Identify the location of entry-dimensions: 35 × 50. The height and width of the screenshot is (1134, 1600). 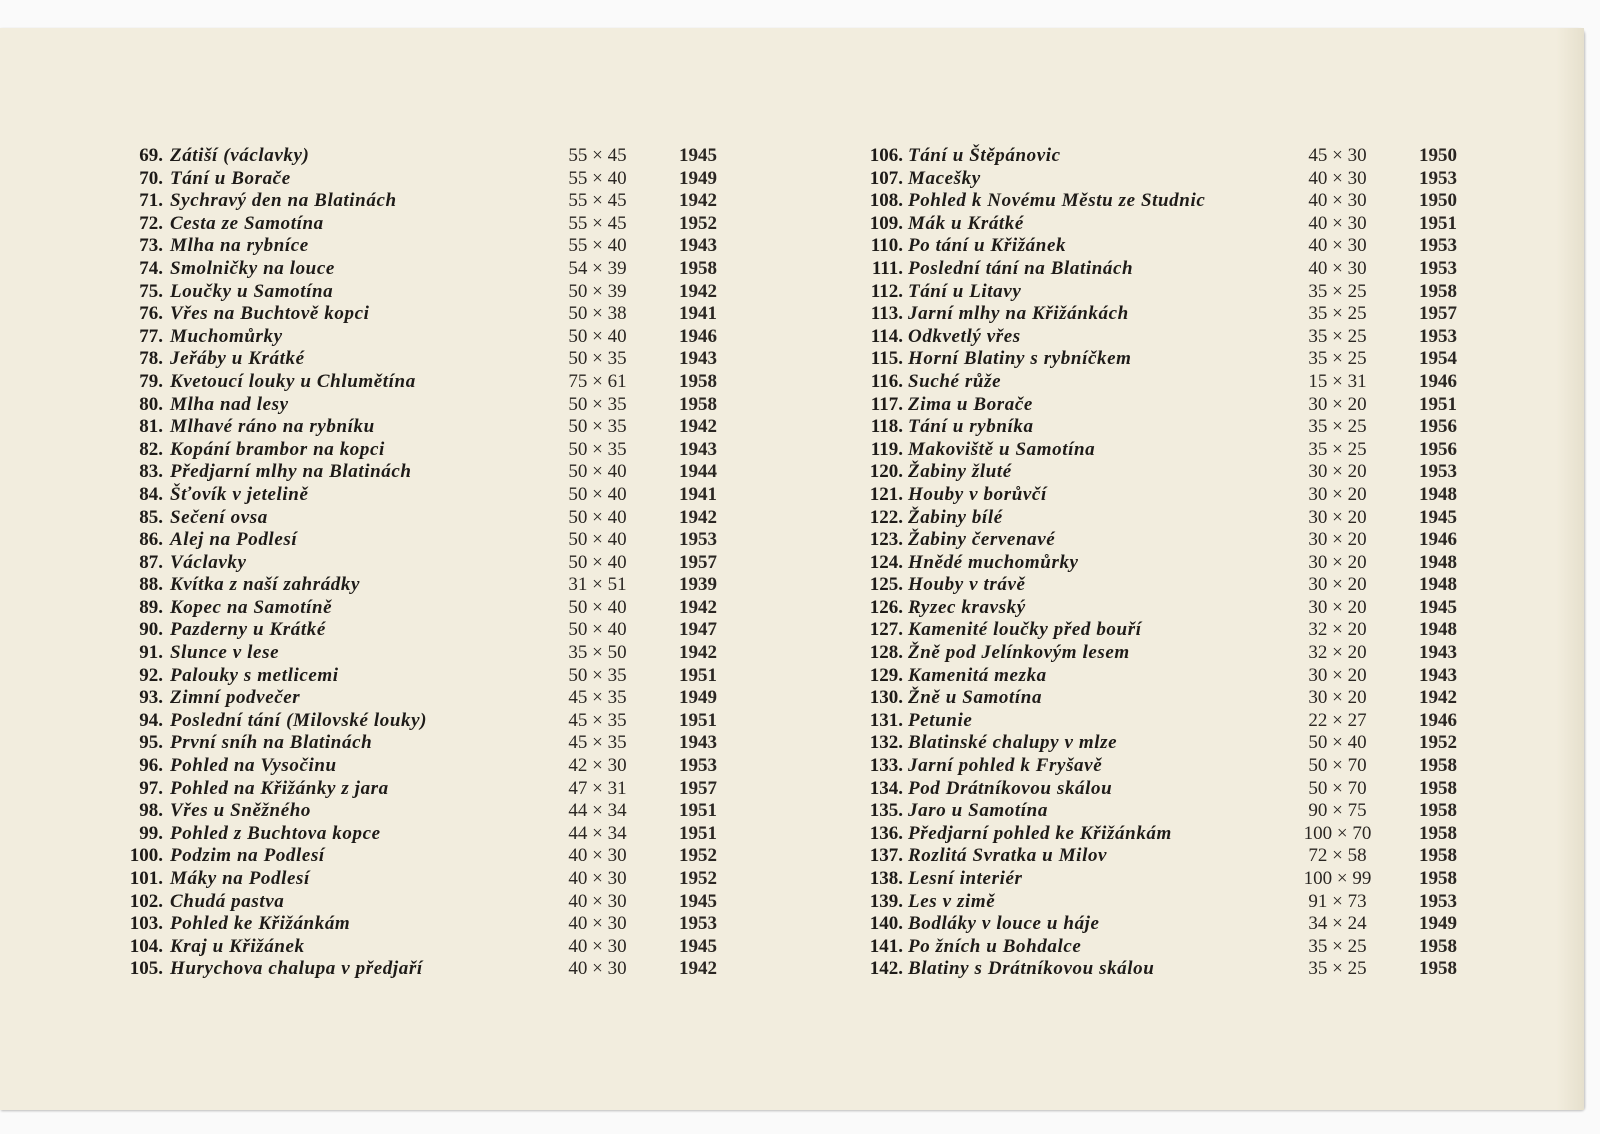
(597, 653).